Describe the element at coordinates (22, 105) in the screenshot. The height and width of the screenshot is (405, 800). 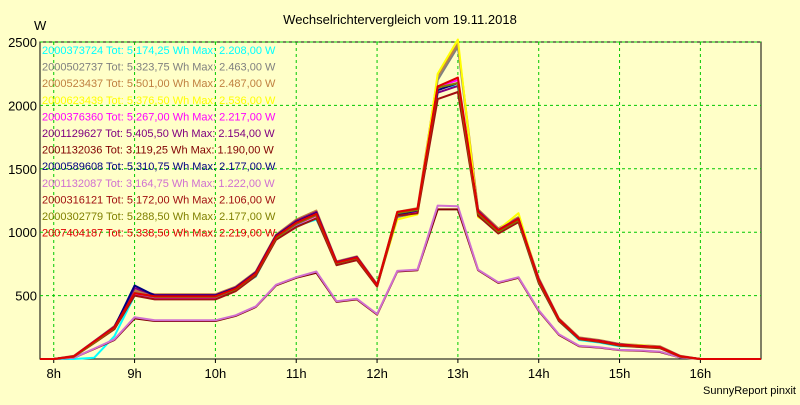
I see `y-tick-label: 2000` at that location.